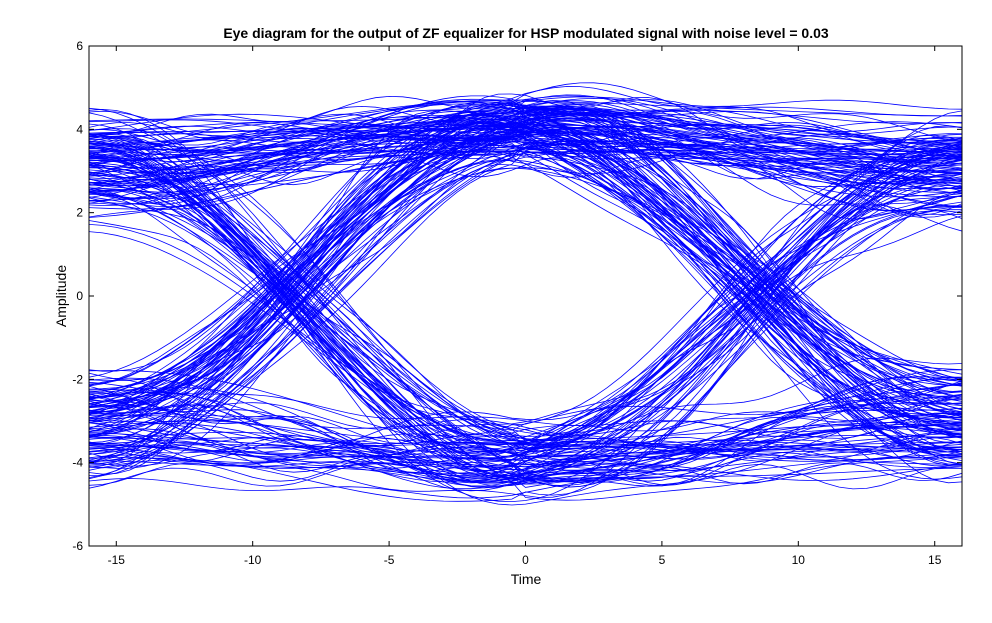 Image resolution: width=992 pixels, height=623 pixels. I want to click on x-tick-label: -15, so click(117, 560).